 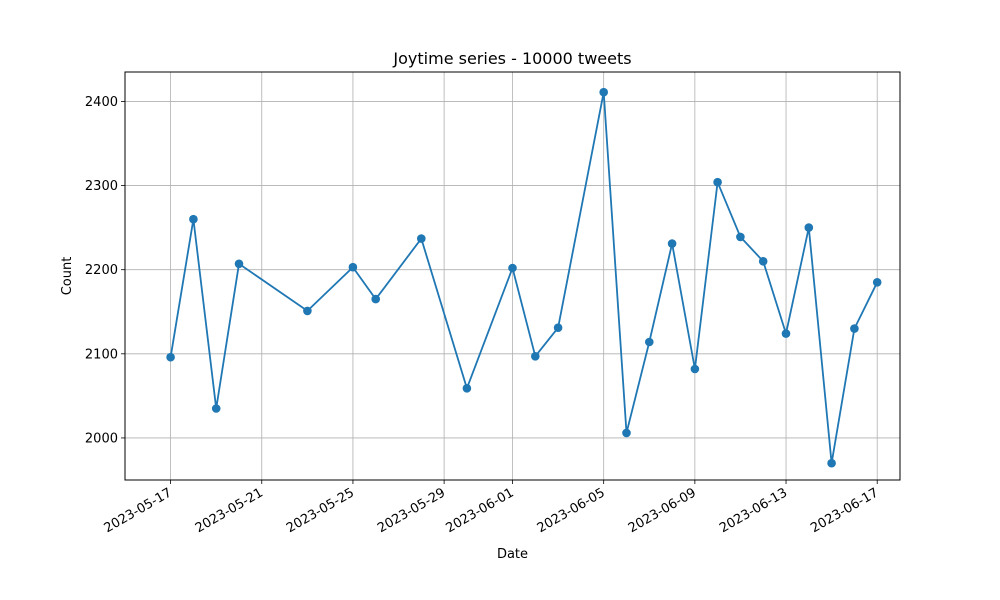 What do you see at coordinates (512, 554) in the screenshot?
I see `x-axis-label: Date` at bounding box center [512, 554].